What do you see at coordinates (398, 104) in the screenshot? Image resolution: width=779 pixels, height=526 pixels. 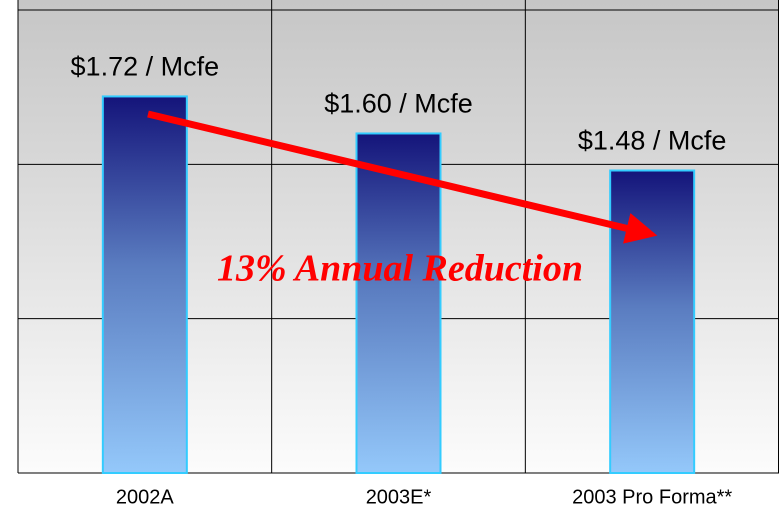 I see `value-label: $1.60 / Mcfe` at bounding box center [398, 104].